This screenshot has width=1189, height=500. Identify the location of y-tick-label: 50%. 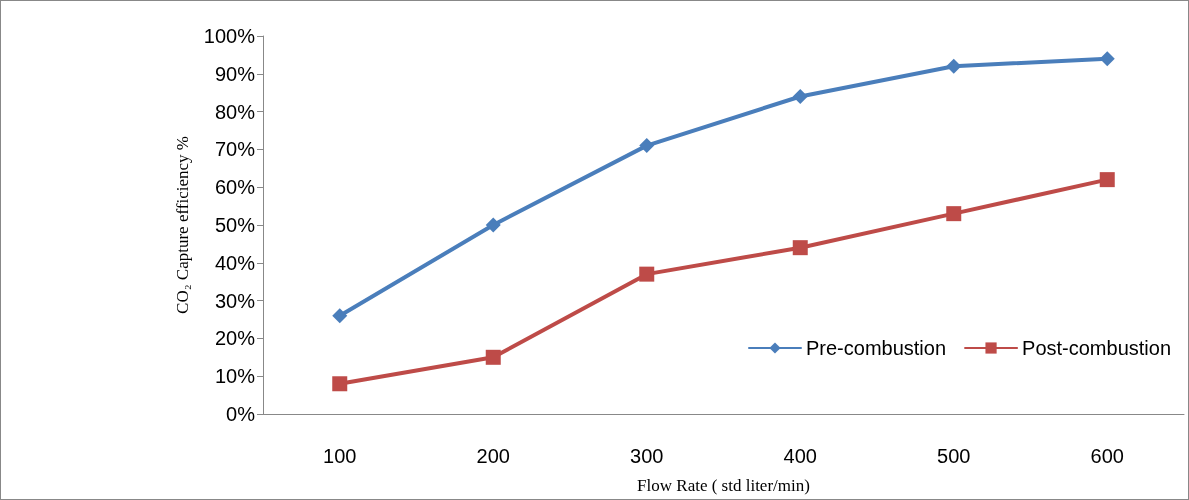
(235, 225).